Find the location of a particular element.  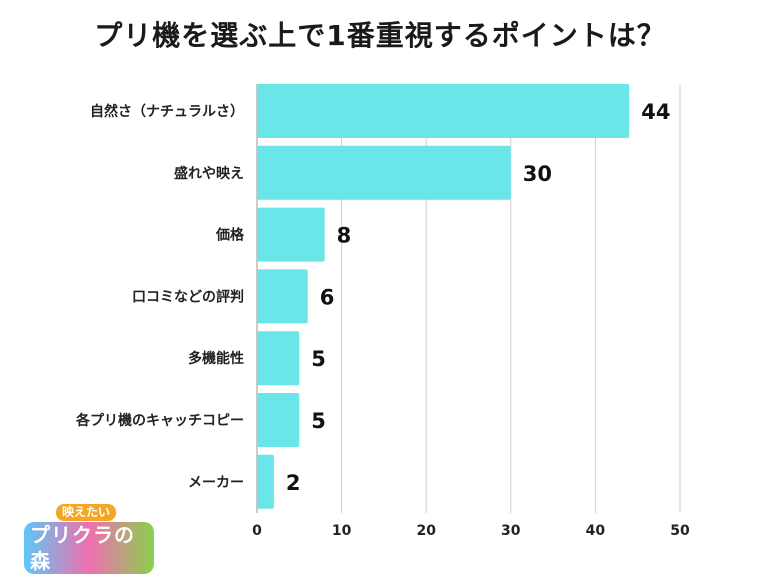

x-tick-label: 20 is located at coordinates (426, 531).